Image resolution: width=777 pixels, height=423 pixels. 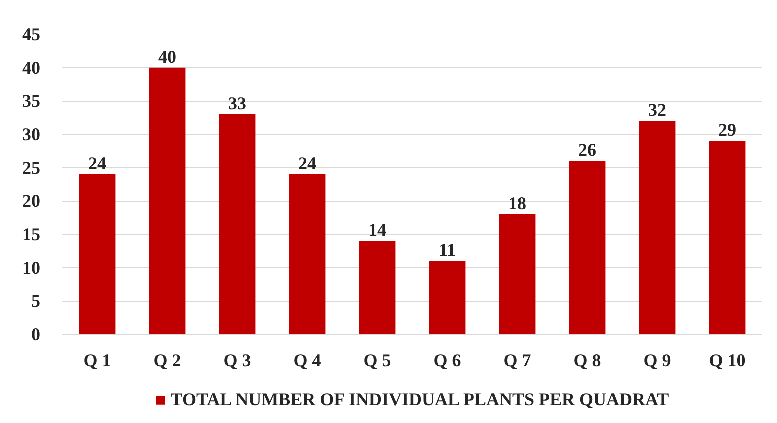 What do you see at coordinates (587, 150) in the screenshot?
I see `data-label: 26` at bounding box center [587, 150].